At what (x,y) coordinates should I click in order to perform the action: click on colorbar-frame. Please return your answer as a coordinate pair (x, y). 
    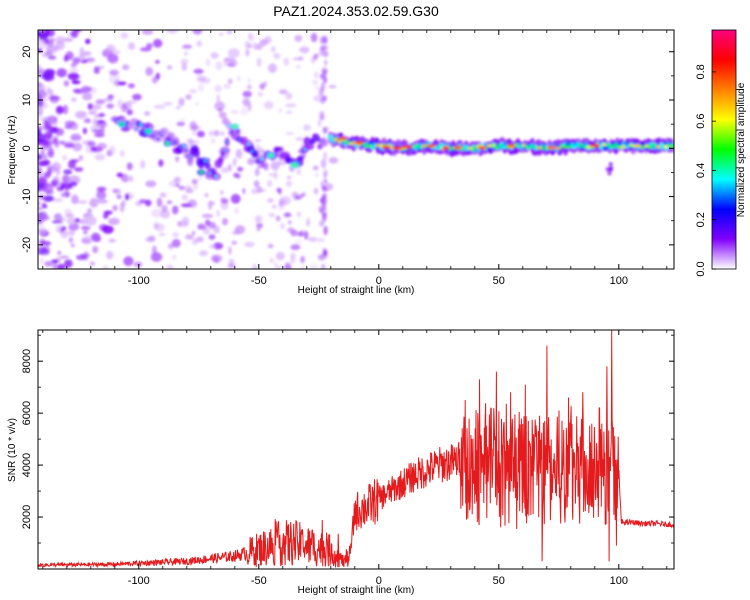
    Looking at the image, I should click on (724, 149).